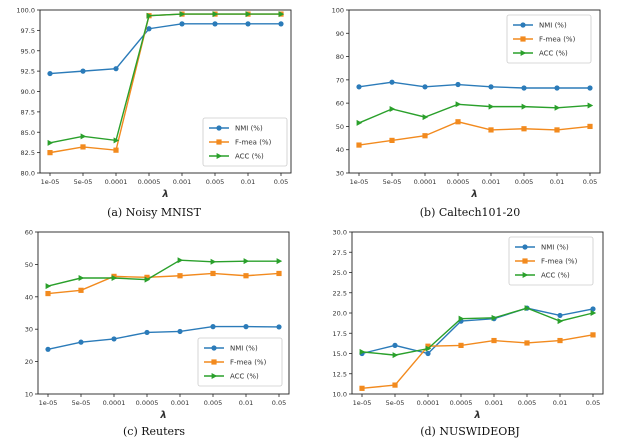 The image size is (628, 441). What do you see at coordinates (553, 26) in the screenshot?
I see `legend-label: NMI (%)` at bounding box center [553, 26].